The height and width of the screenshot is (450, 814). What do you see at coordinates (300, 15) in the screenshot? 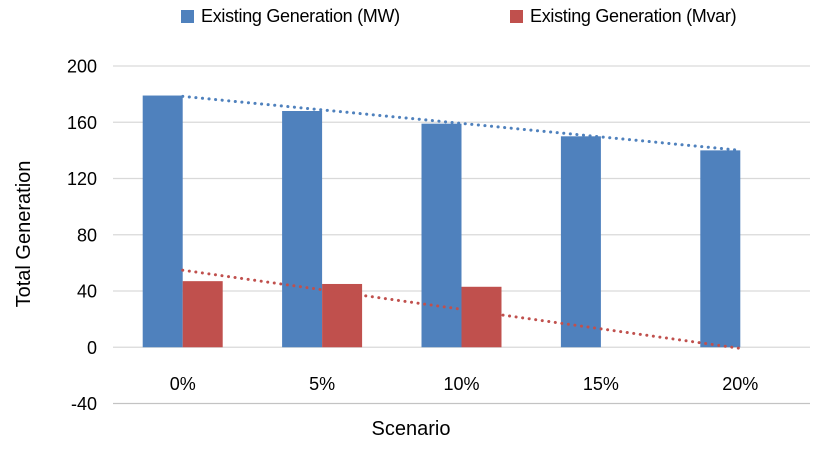
I see `legend-label-mw: Existing Generation (MW)` at bounding box center [300, 15].